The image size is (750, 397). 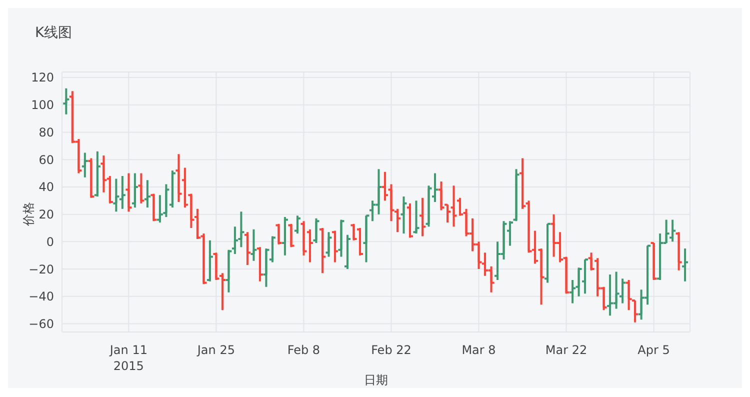 What do you see at coordinates (303, 350) in the screenshot?
I see `x-tick-label: Feb 8` at bounding box center [303, 350].